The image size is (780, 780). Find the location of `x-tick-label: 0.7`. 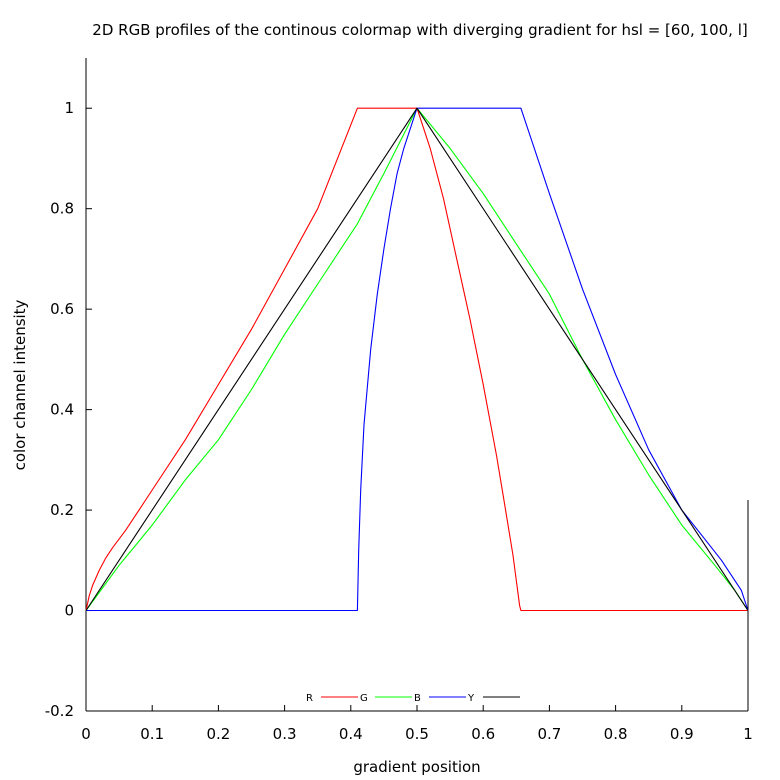

x-tick-label: 0.7 is located at coordinates (549, 734).